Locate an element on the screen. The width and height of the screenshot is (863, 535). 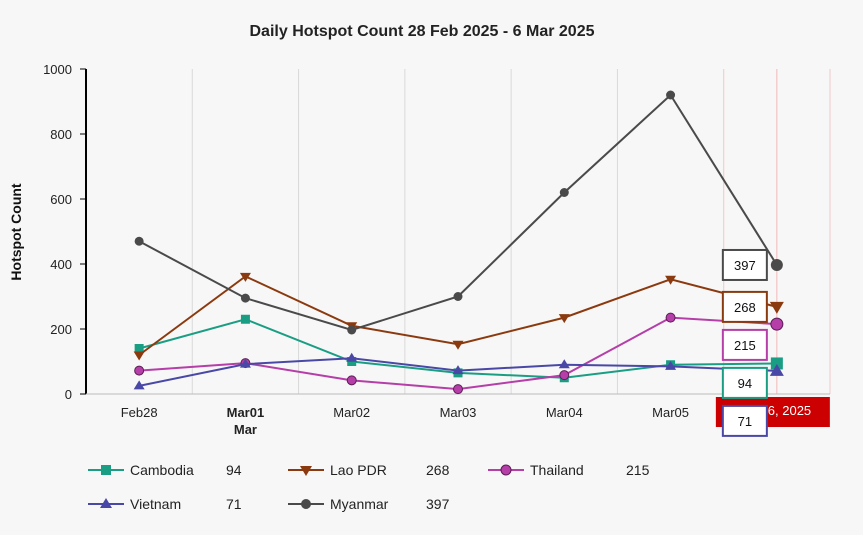
y-tick-label: 800 is located at coordinates (61, 134).